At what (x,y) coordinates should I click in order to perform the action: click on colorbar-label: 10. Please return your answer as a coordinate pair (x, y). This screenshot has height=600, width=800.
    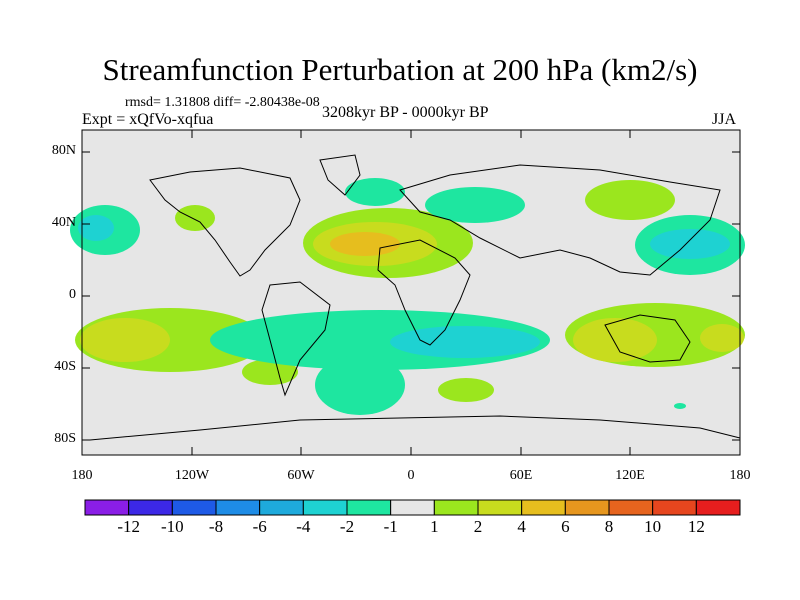
    Looking at the image, I should click on (653, 526).